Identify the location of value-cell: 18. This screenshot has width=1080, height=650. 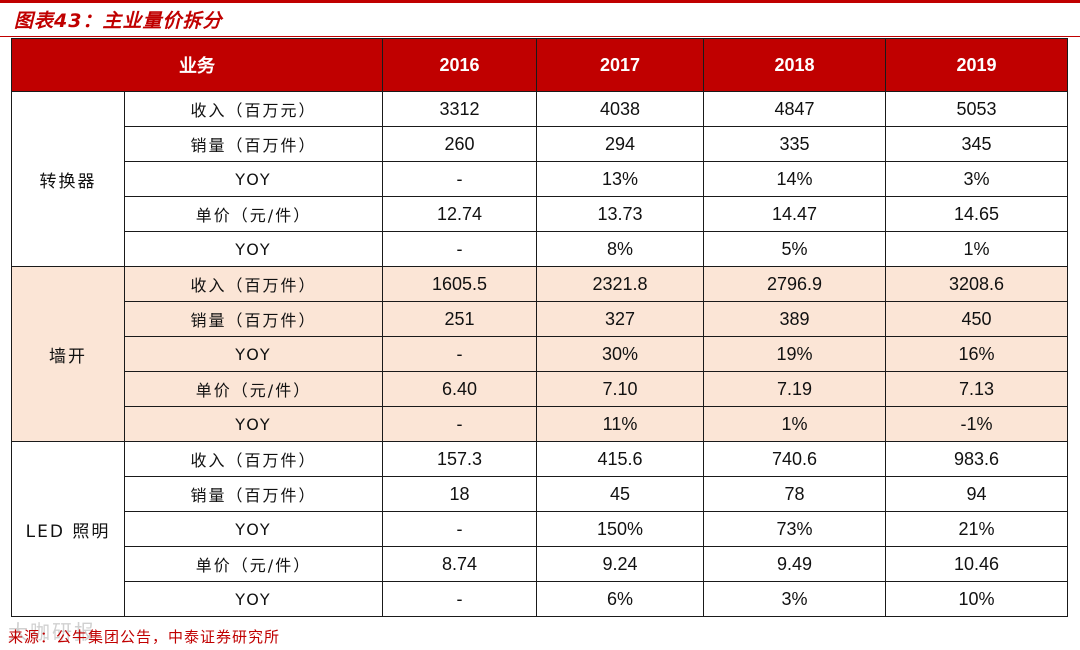
(459, 494).